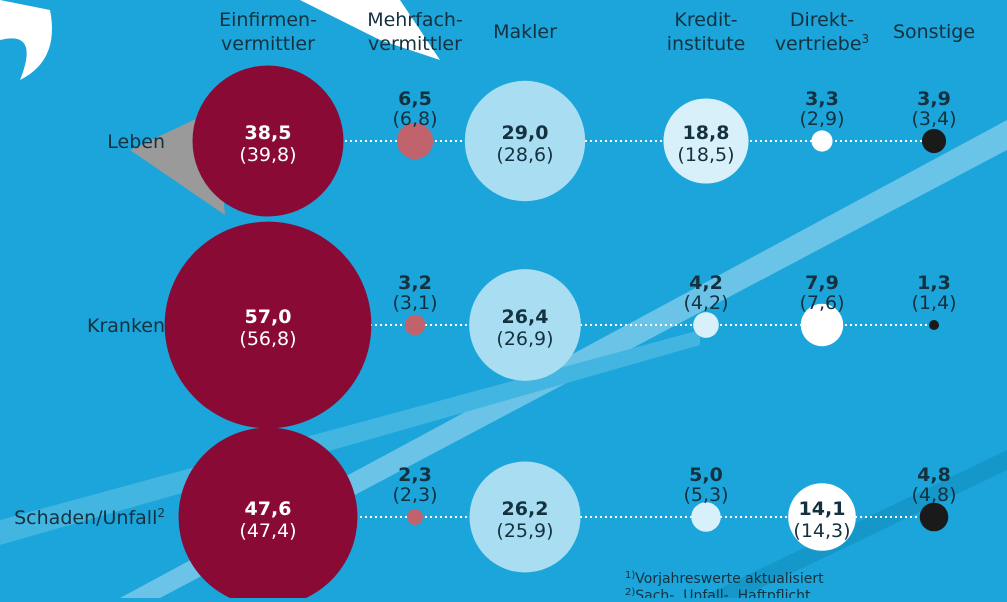 The width and height of the screenshot is (1007, 602). I want to click on value-label: 18,8, so click(706, 133).